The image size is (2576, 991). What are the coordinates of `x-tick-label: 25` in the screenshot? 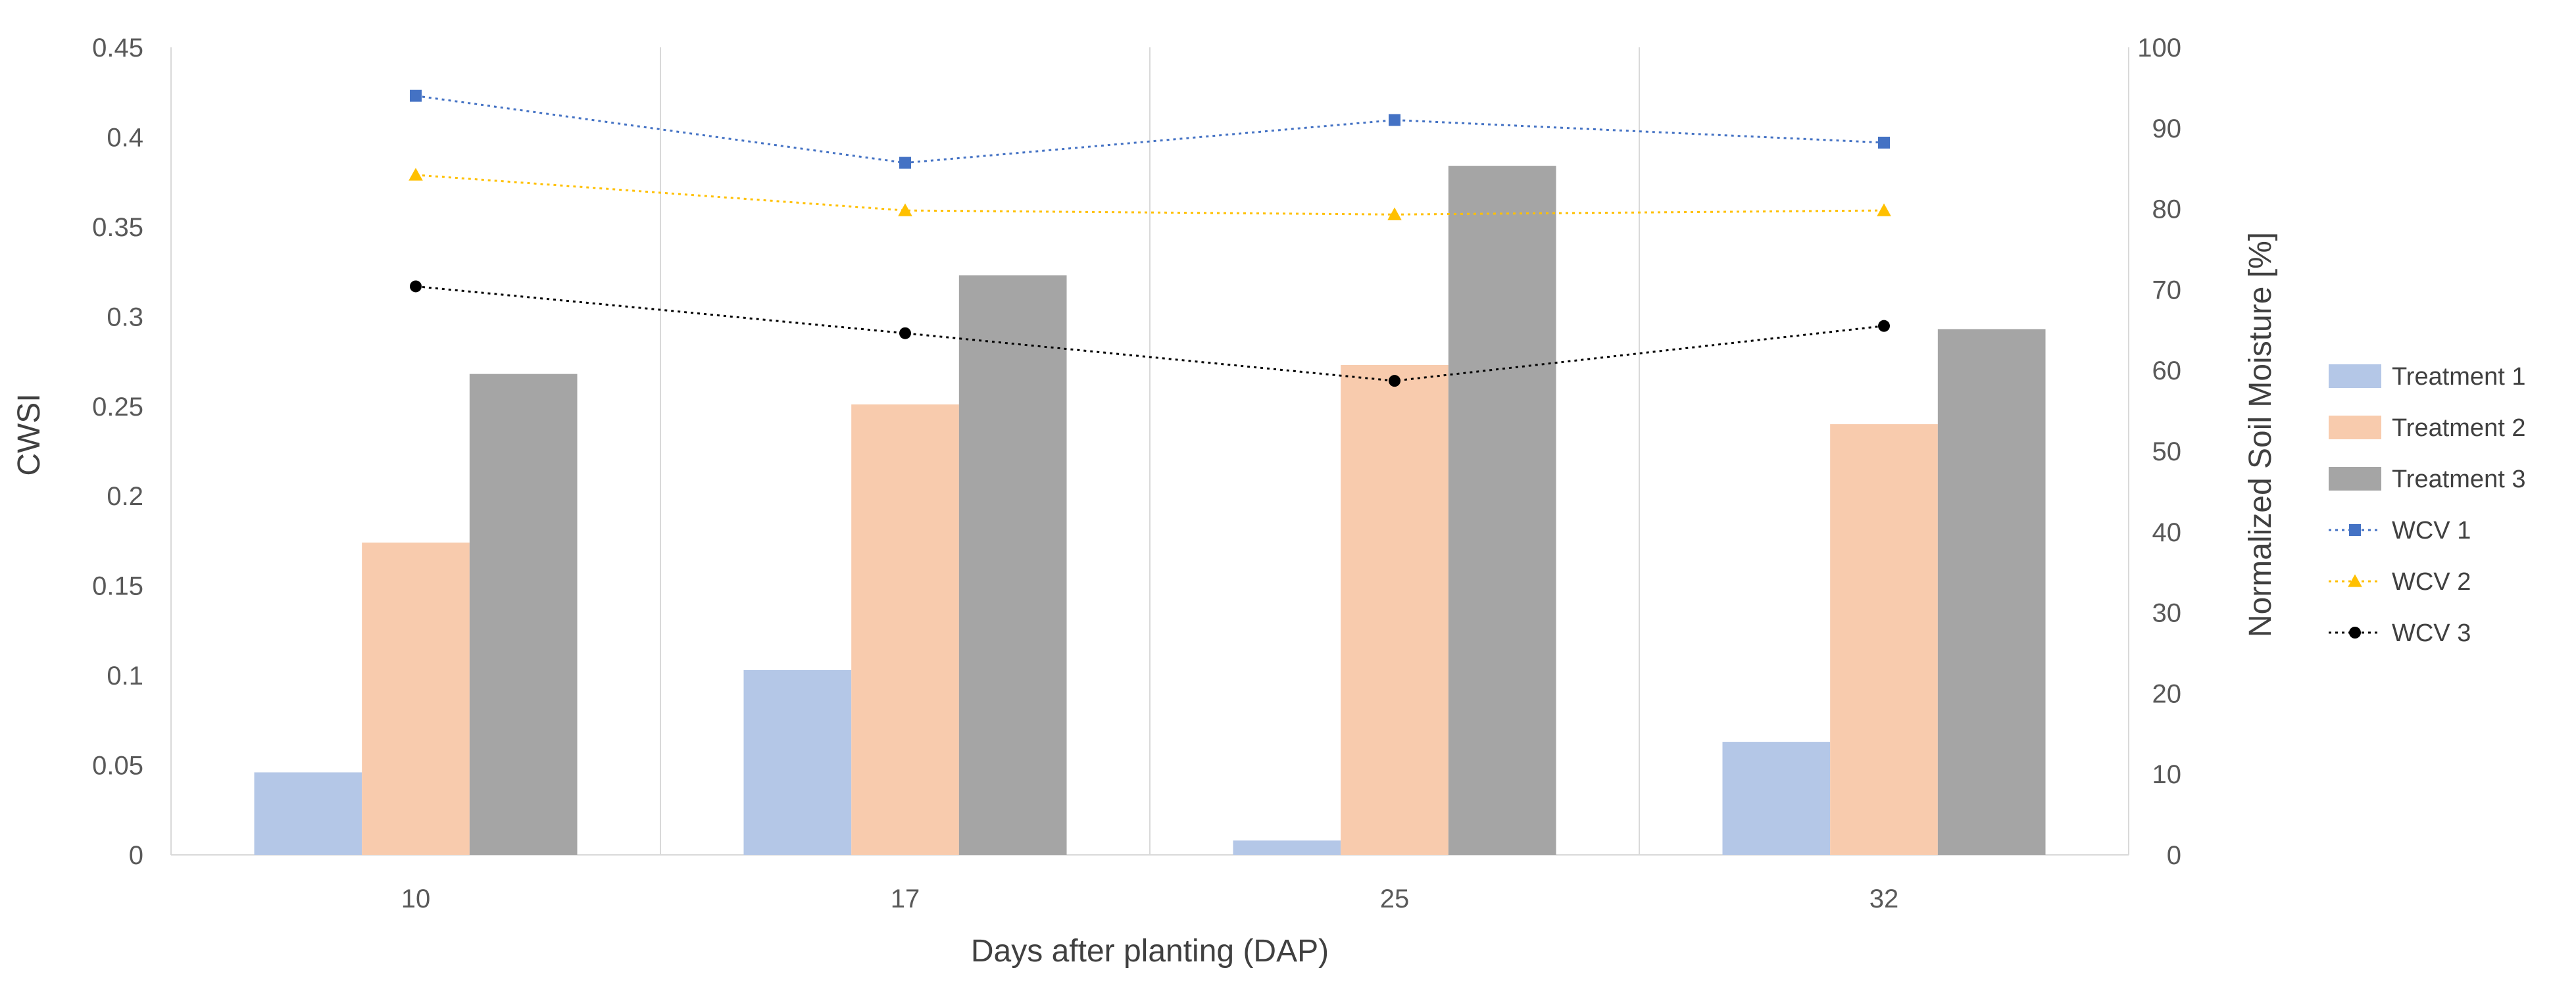 It's located at (1395, 898).